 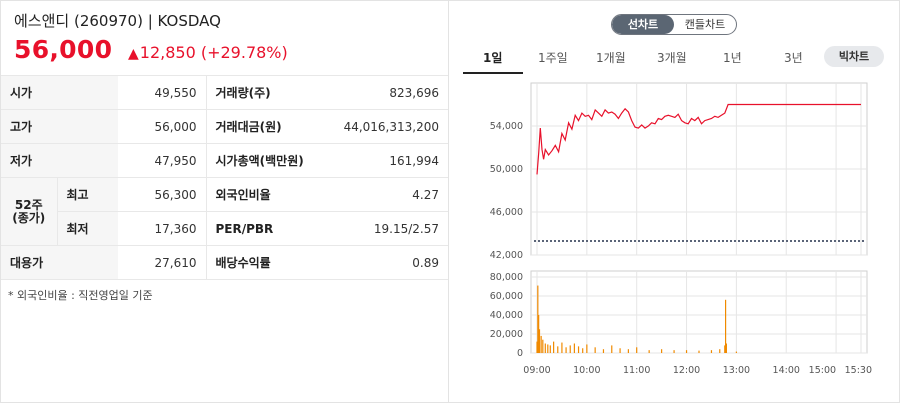 I want to click on per-pbr-label: PER/PBR, so click(x=260, y=228).